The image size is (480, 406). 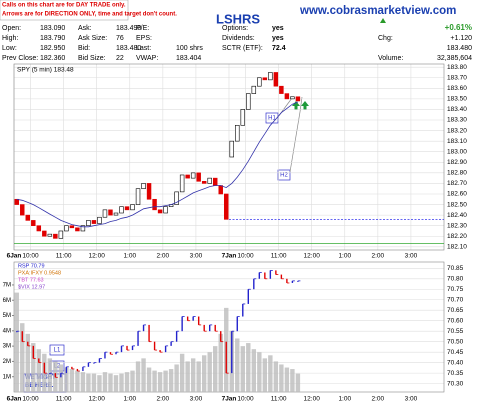 I want to click on y-tick-label: 182.10, so click(x=457, y=247).